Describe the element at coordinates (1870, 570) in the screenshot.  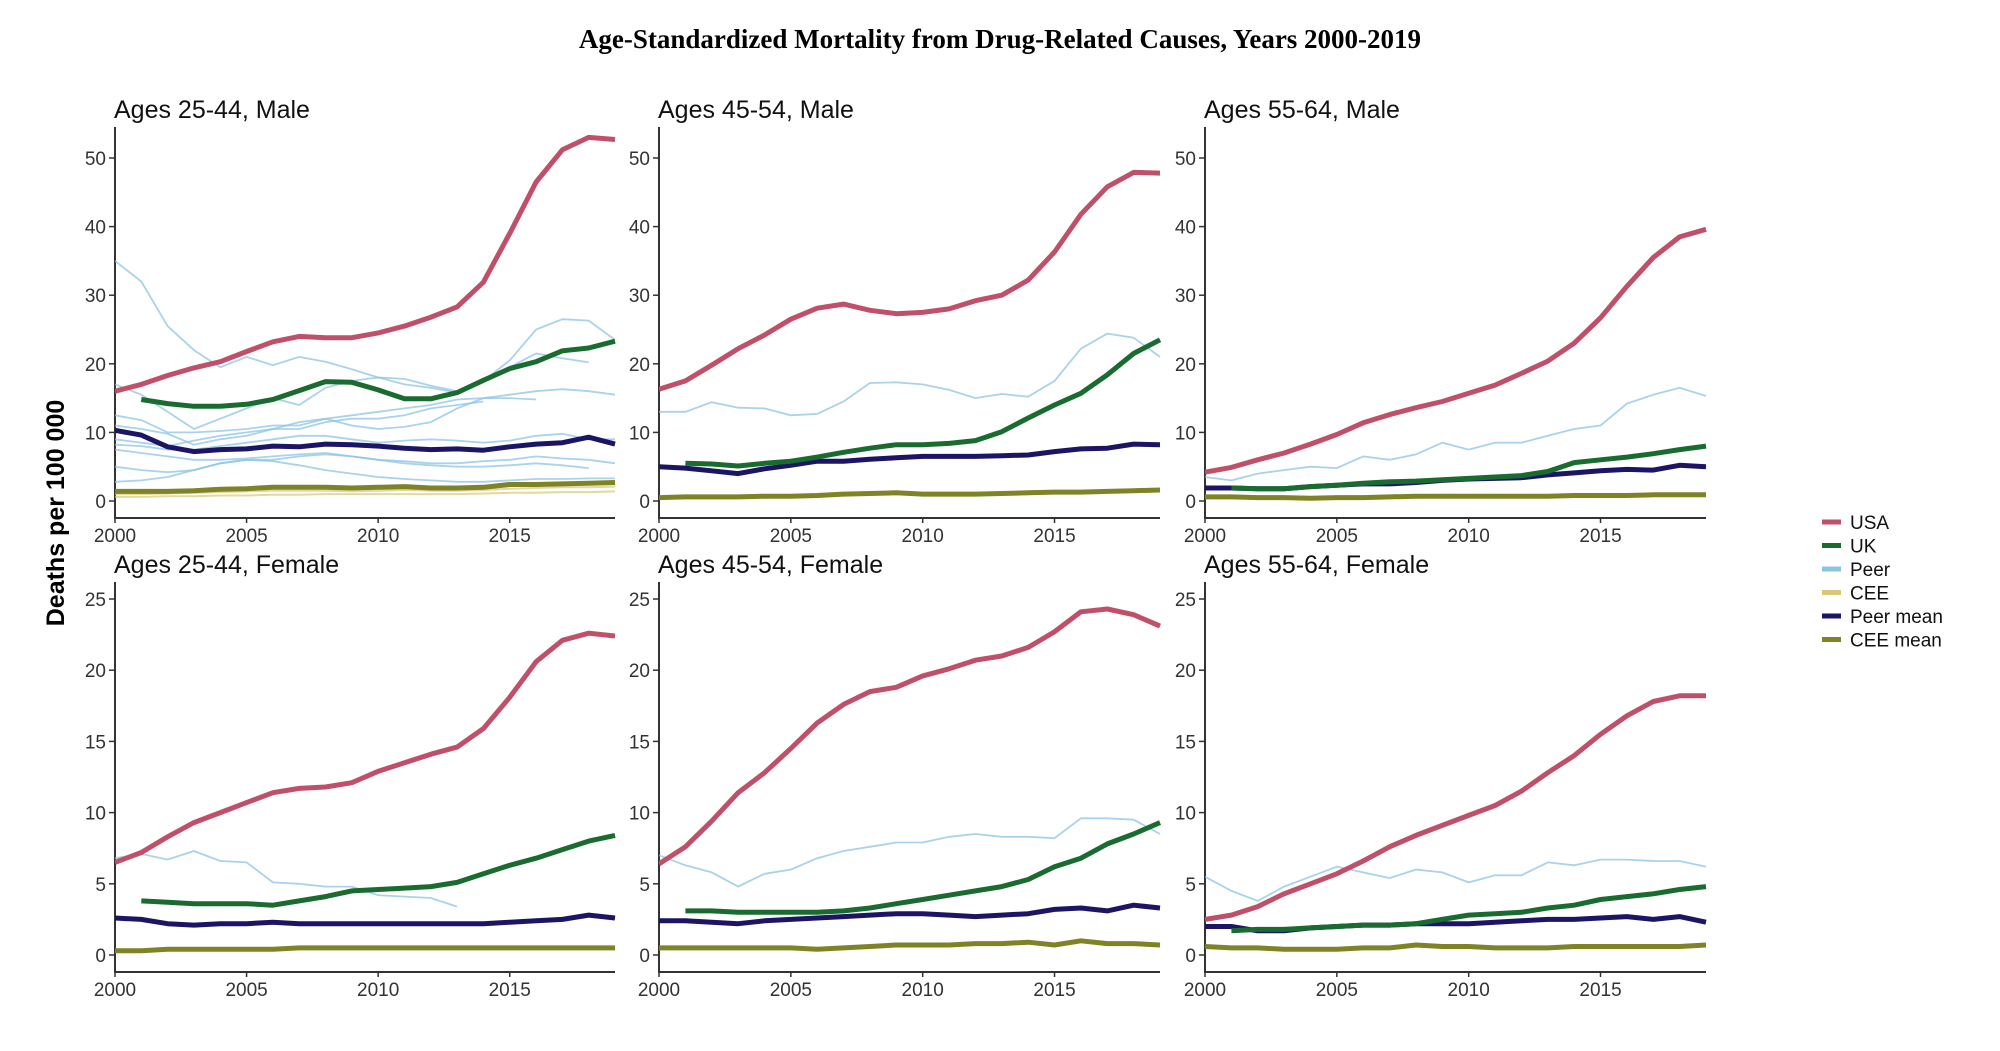
I see `legend-label: Peer` at that location.